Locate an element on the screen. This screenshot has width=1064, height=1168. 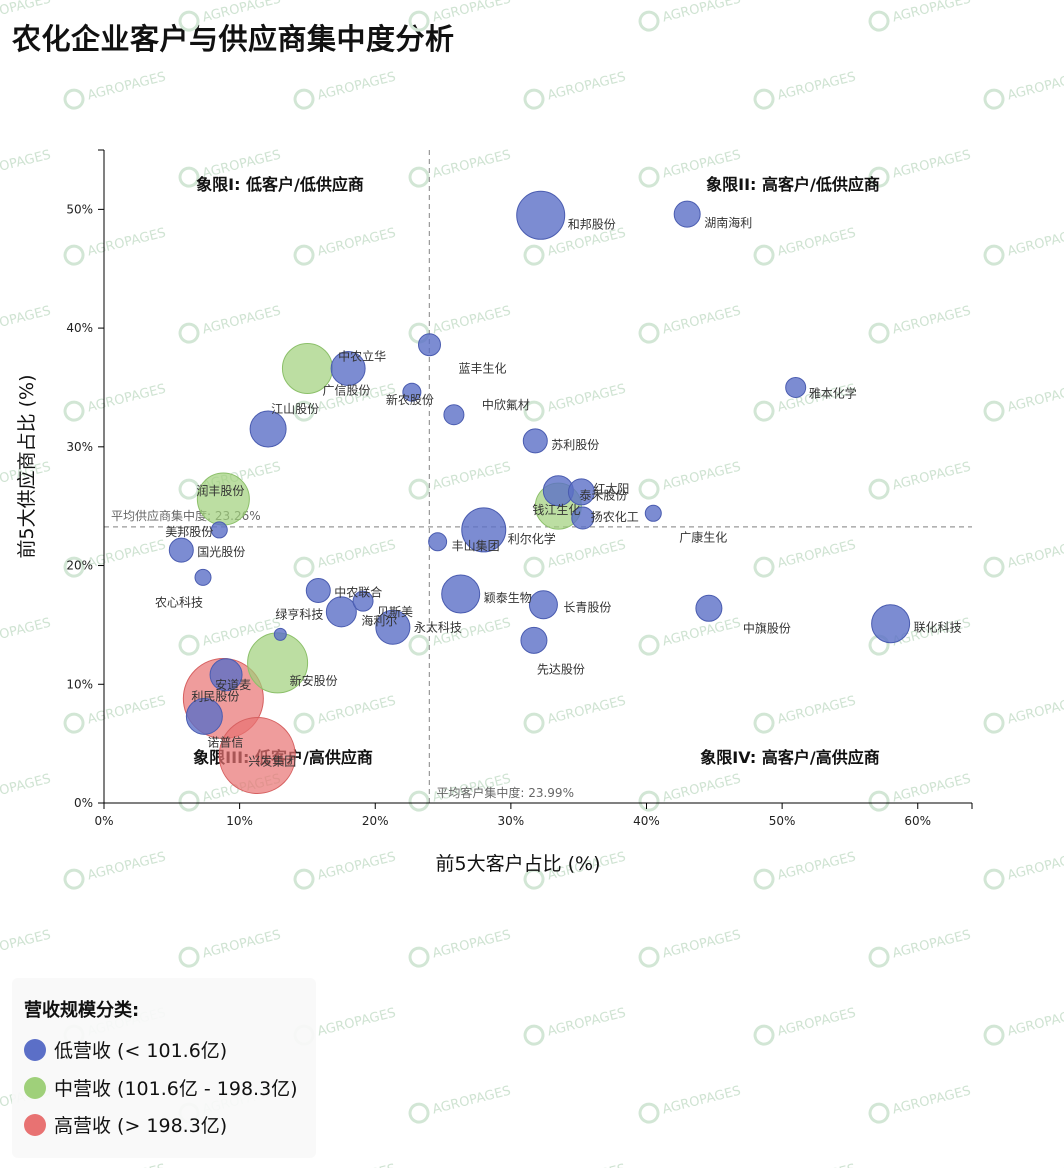
legend-item-low: 低营收 (< 101.6亿) is located at coordinates (125, 1049).